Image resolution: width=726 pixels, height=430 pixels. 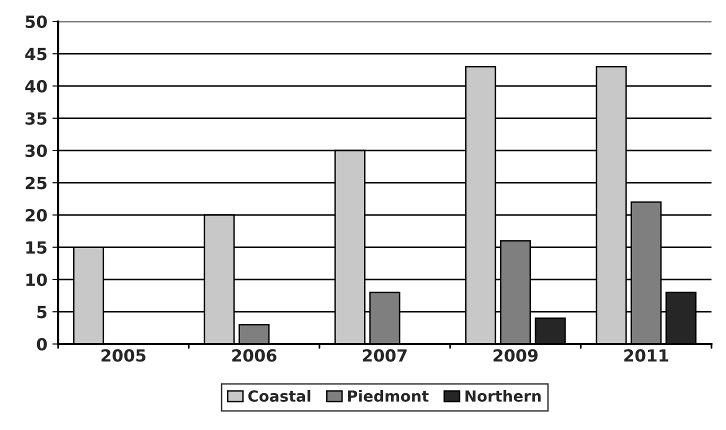 What do you see at coordinates (41, 344) in the screenshot?
I see `y-tick-label: 0` at bounding box center [41, 344].